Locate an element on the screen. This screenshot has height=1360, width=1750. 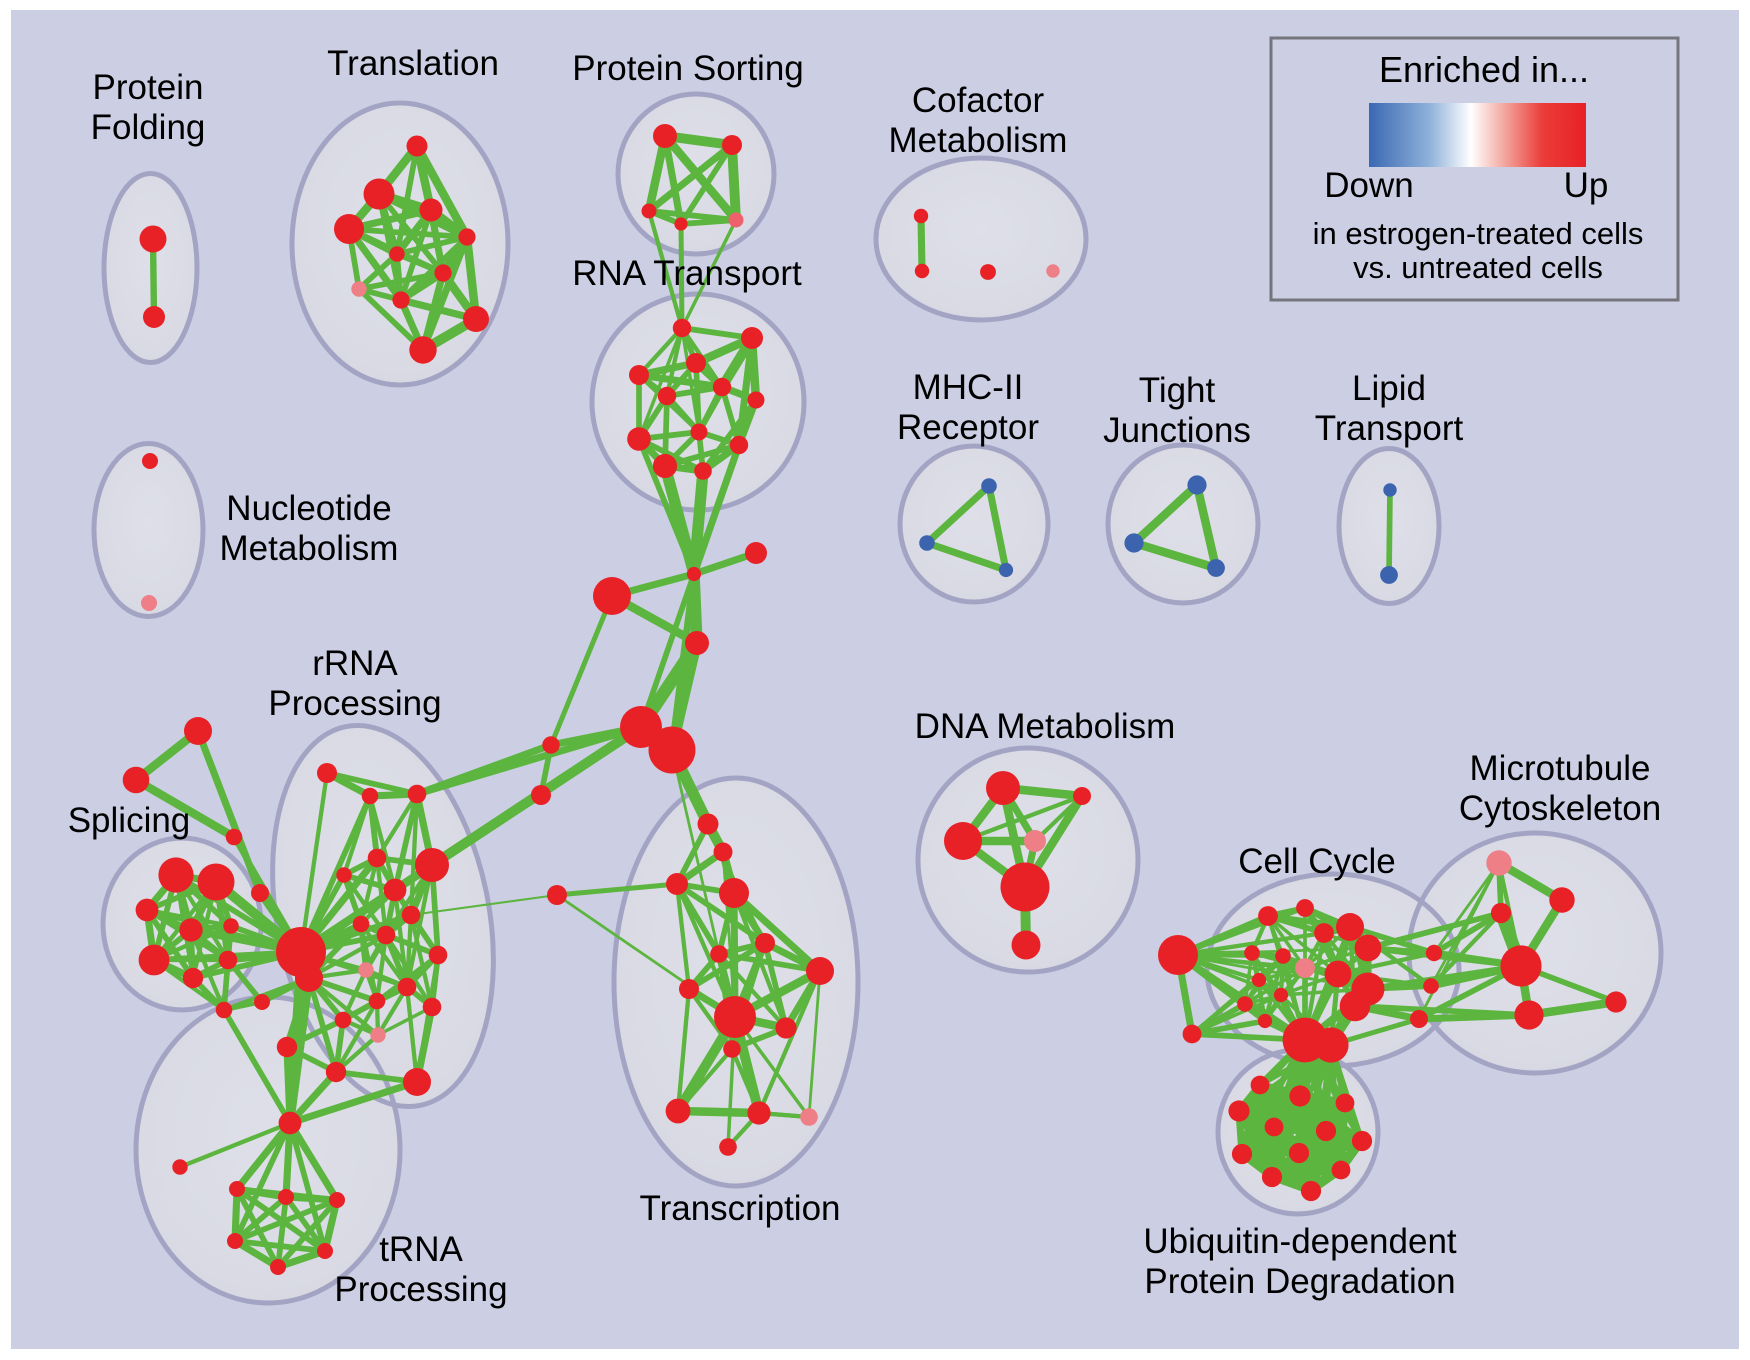
svg-text: tRNA is located at coordinates (421, 1249).